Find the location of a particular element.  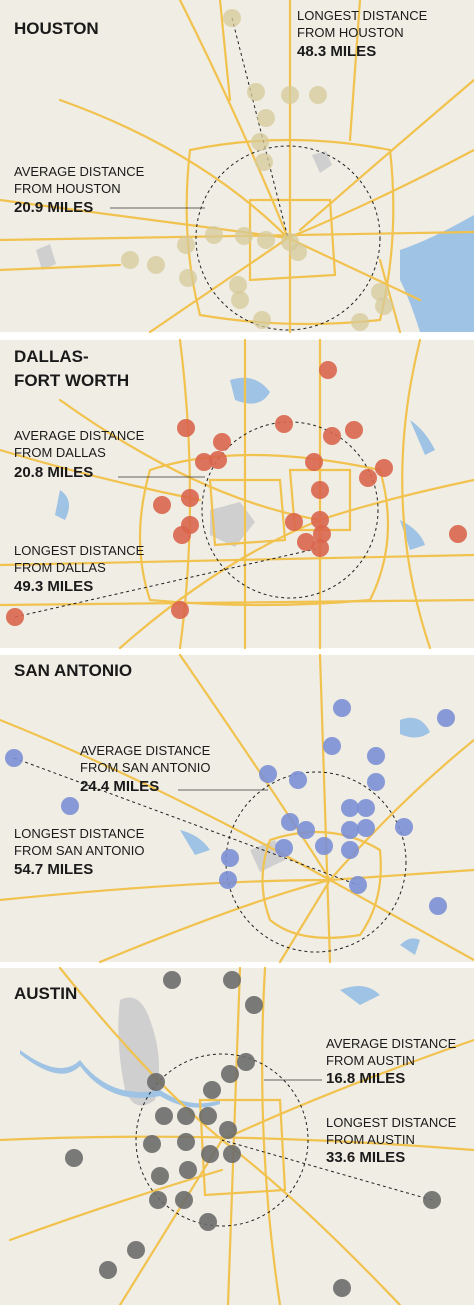

city-title: HOUSTON is located at coordinates (56, 28).